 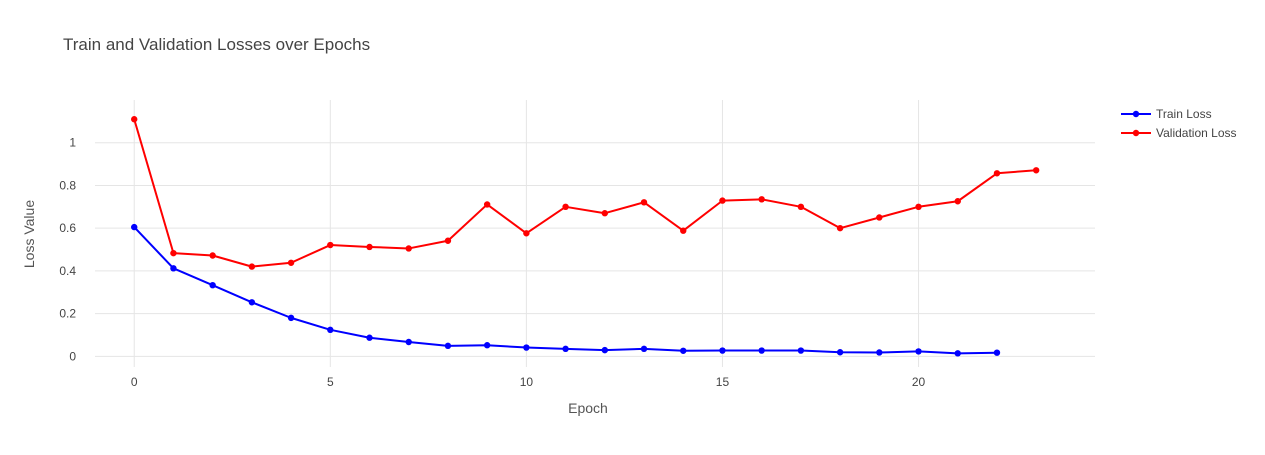 I want to click on x-tick-label: 5, so click(x=330, y=382).